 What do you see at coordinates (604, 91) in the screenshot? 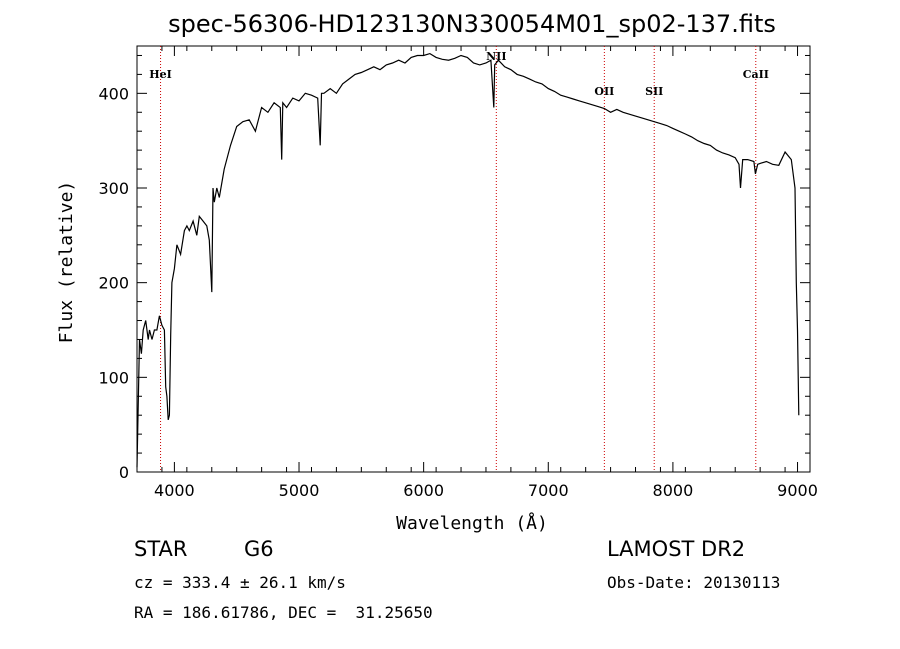
I see `emission-line-label: OII` at bounding box center [604, 91].